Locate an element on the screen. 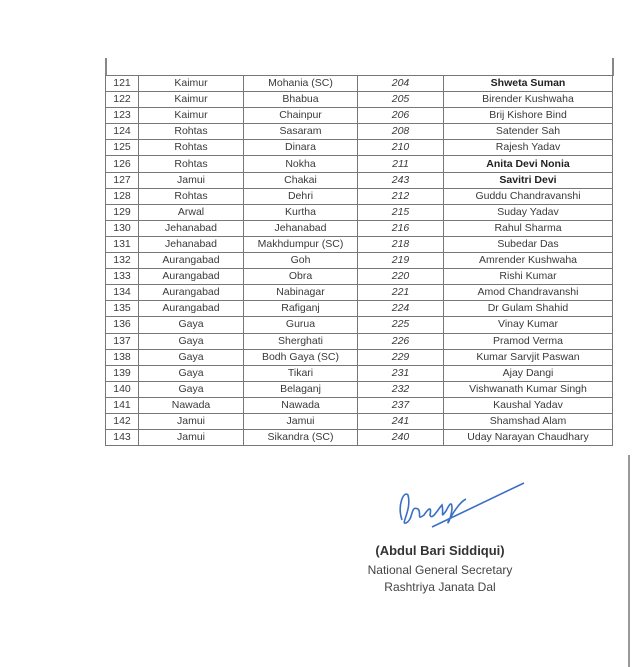  serial-number-cell: 133 is located at coordinates (122, 277).